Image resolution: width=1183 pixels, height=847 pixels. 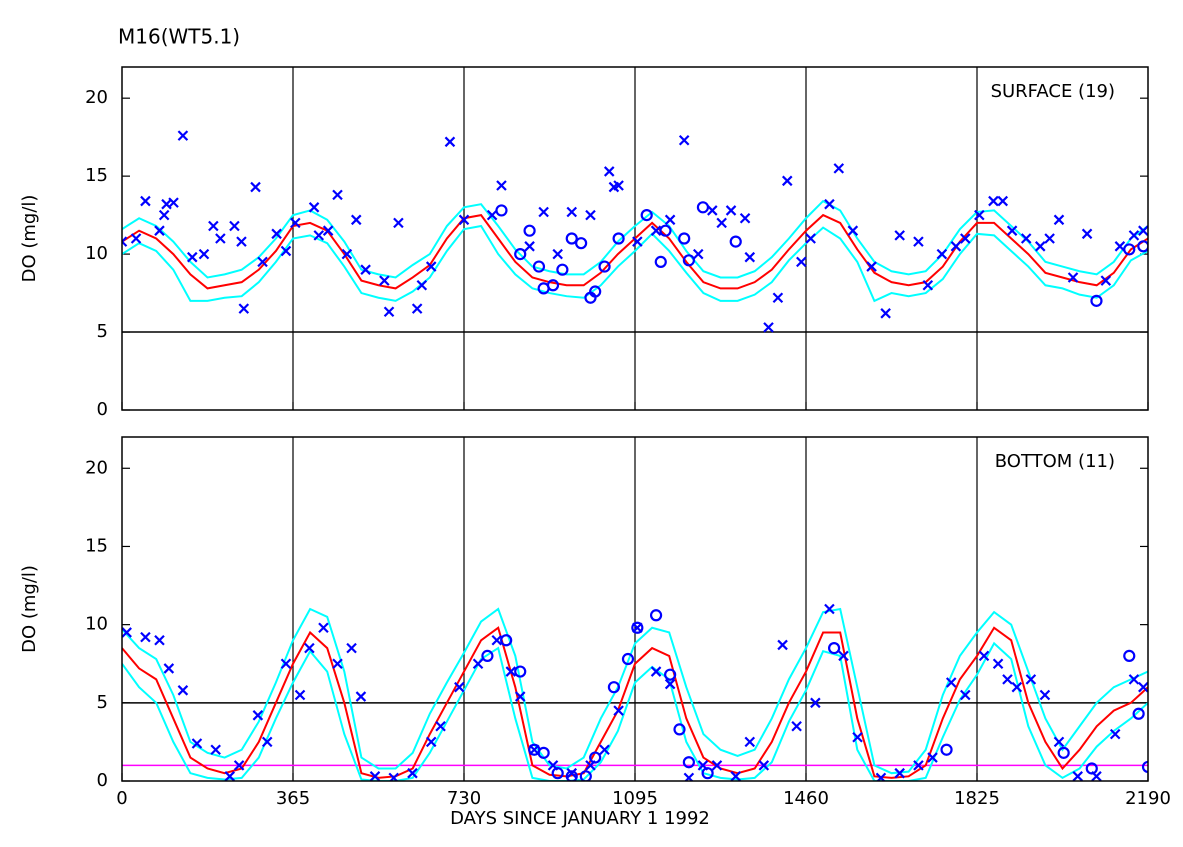 I want to click on x-tick-label: 1460, so click(x=806, y=798).